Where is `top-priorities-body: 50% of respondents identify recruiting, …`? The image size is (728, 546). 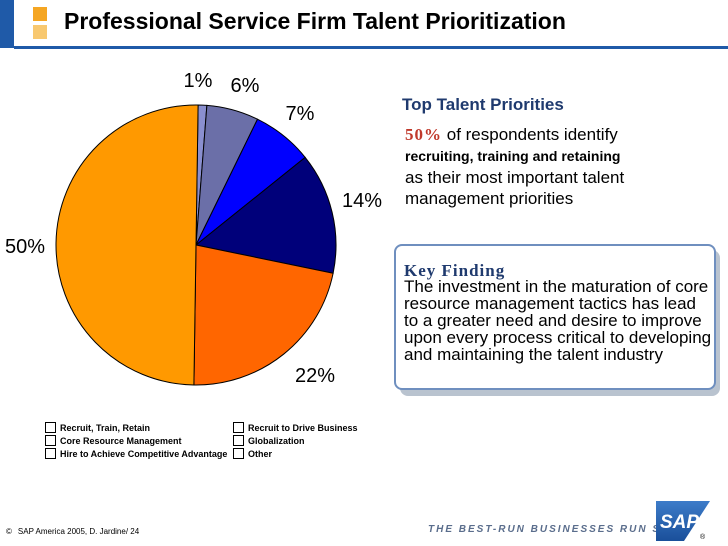
top-priorities-body: 50% of respondents identify recruiting, … is located at coordinates (555, 166).